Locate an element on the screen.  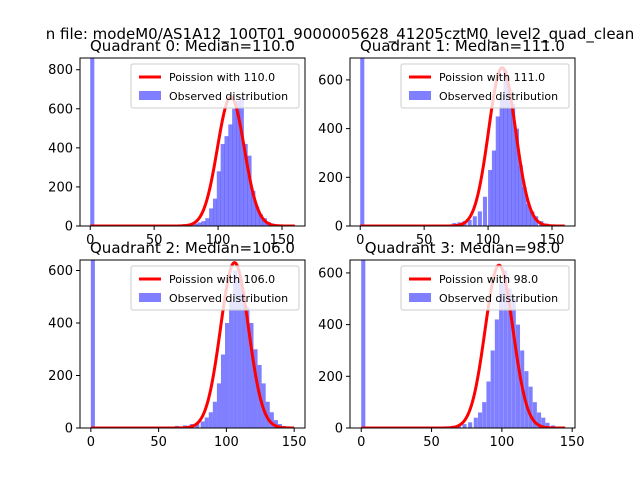
legend-entry-poisson: Poission with 106.0 is located at coordinates (222, 279).